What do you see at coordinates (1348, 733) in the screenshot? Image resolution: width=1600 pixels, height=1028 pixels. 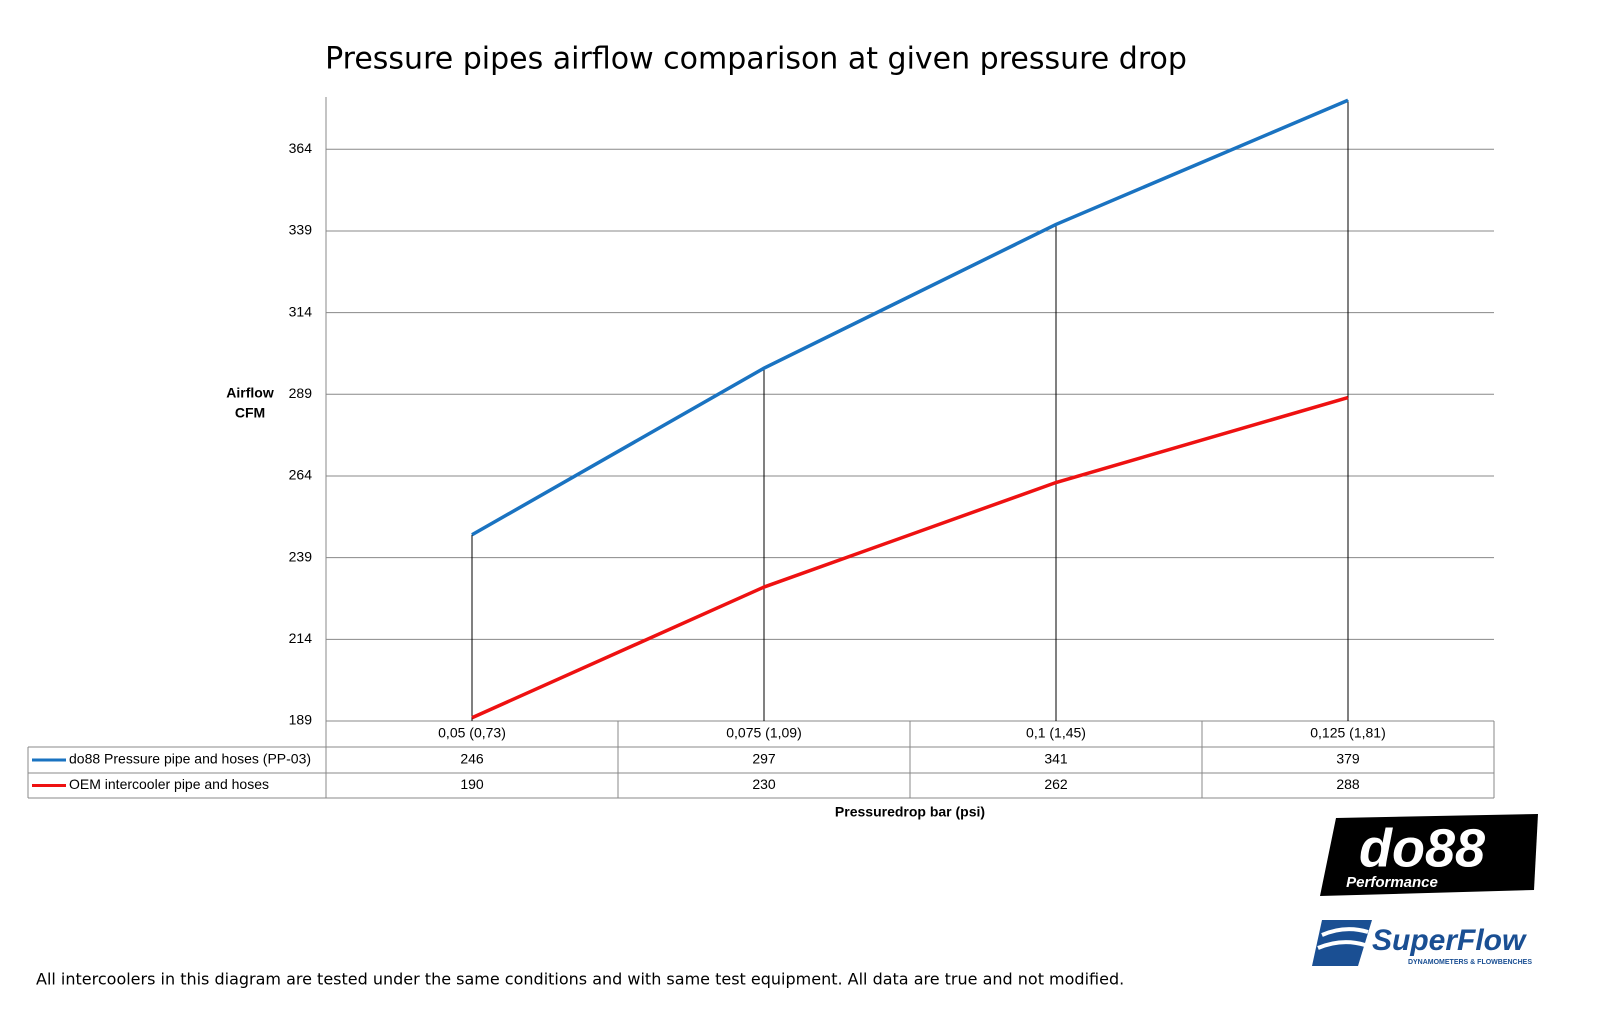 I see `x-tick-label: 0,125 (1,81)` at bounding box center [1348, 733].